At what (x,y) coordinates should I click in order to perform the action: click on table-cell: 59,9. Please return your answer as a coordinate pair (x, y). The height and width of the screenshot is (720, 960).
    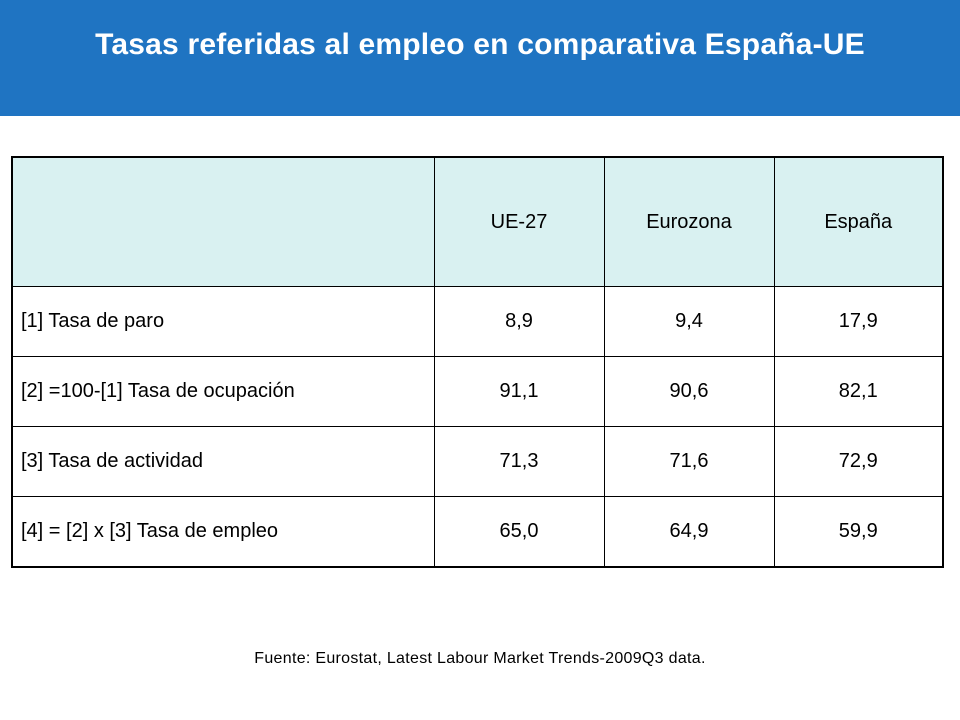
    Looking at the image, I should click on (858, 532).